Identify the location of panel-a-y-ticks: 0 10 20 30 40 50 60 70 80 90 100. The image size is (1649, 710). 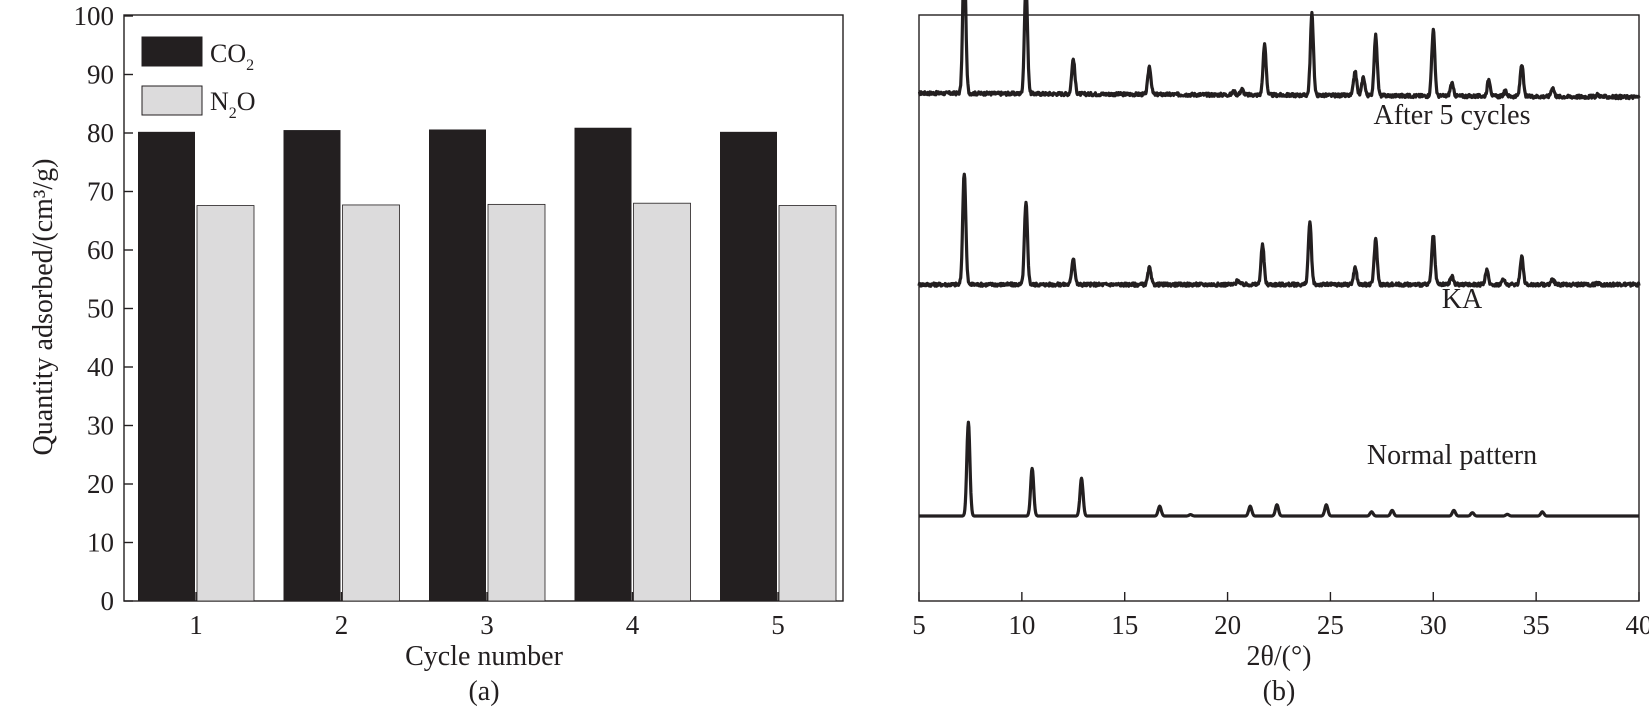
(103, 308).